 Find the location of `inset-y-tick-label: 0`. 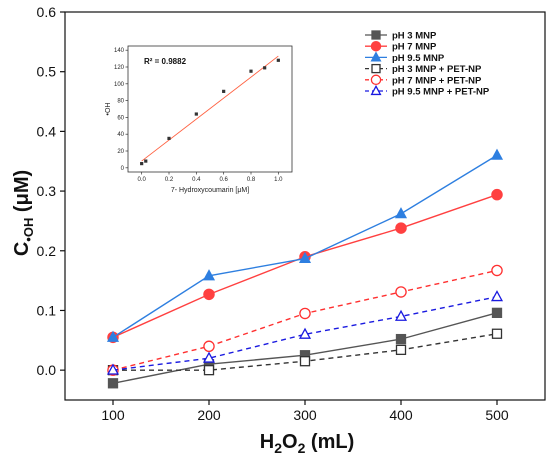

inset-y-tick-label: 0 is located at coordinates (123, 169).